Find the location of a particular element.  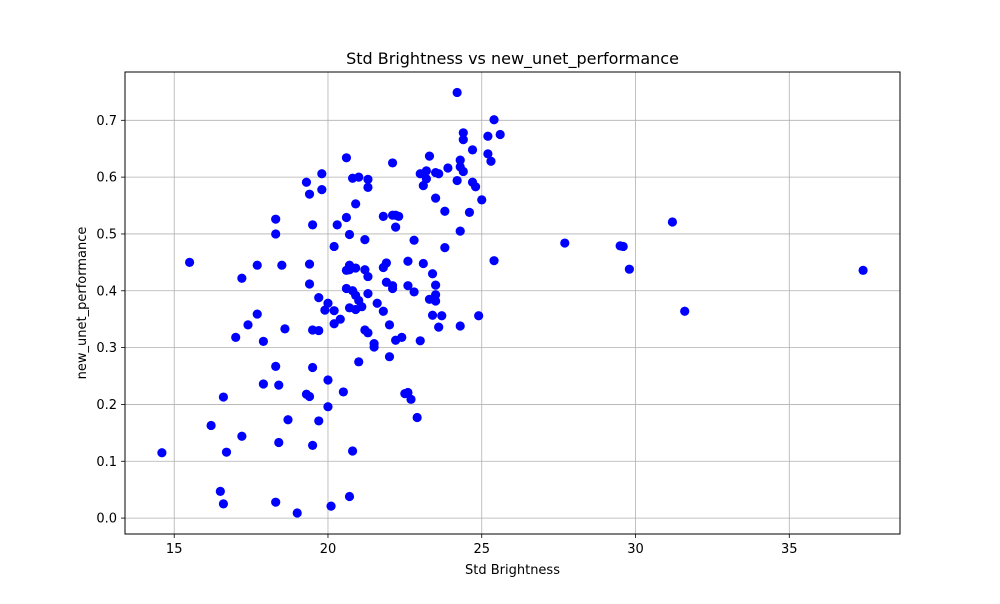

chart-title: Std Brightness vs new_unet_performance is located at coordinates (512, 59).